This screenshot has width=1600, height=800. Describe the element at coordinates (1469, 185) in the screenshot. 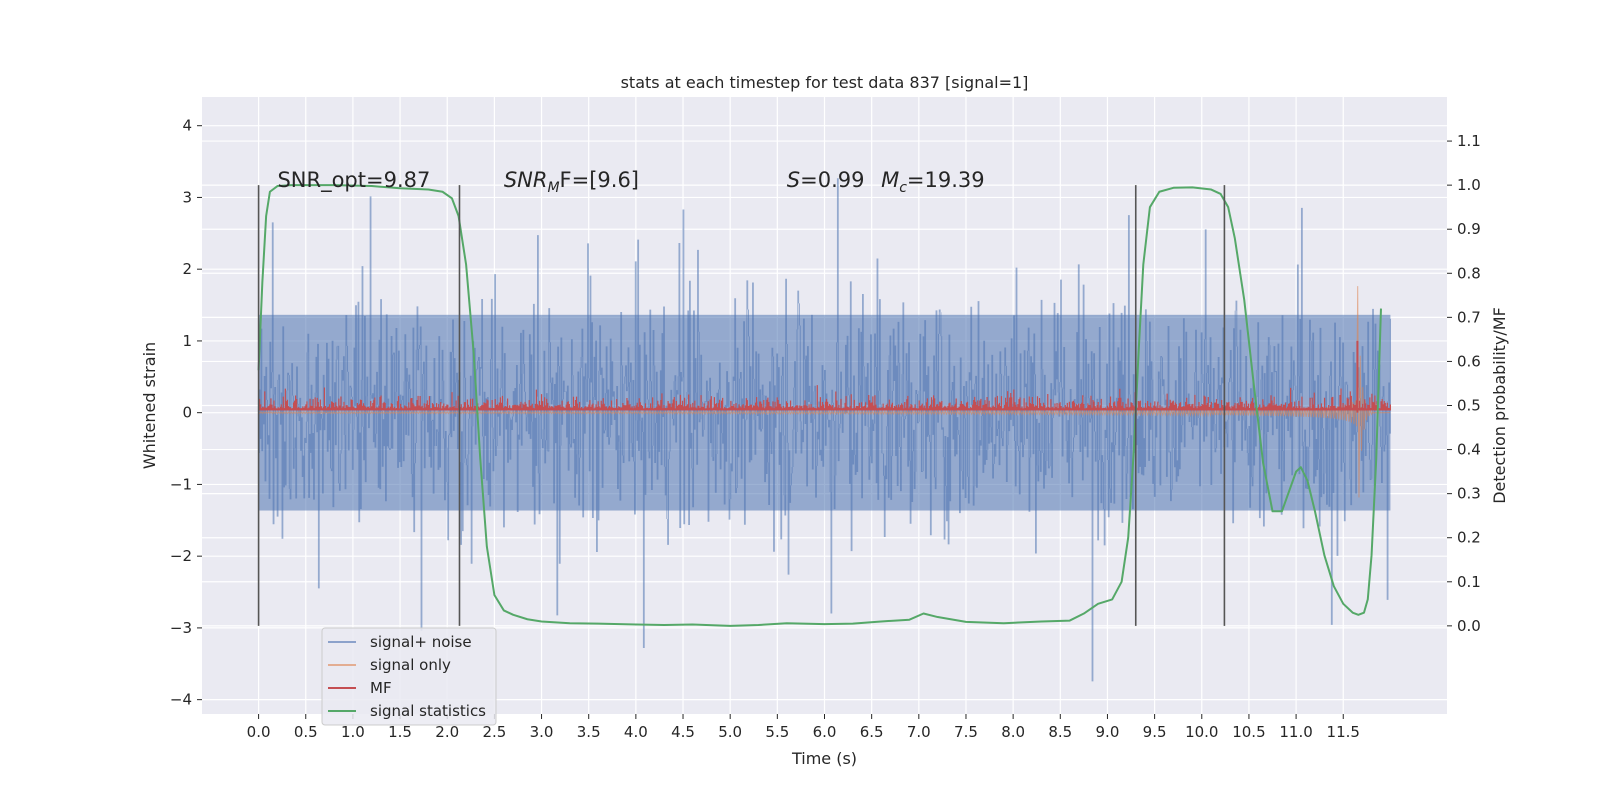

I see `y-tick-label-right: 1.0` at that location.